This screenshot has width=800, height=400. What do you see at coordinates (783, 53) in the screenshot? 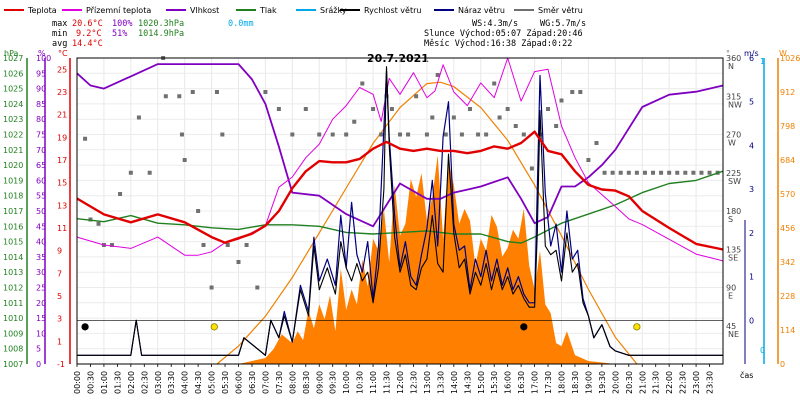
I see `axis-unit-label: W` at bounding box center [783, 53].